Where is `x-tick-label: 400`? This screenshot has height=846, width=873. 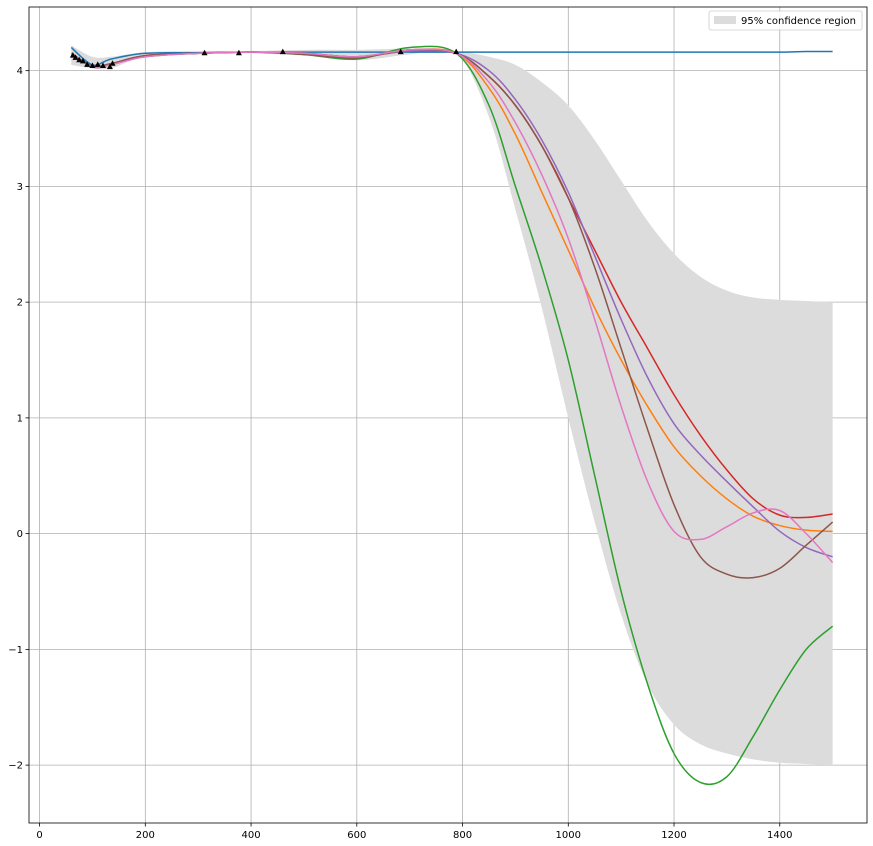
x-tick-label: 400 is located at coordinates (251, 835).